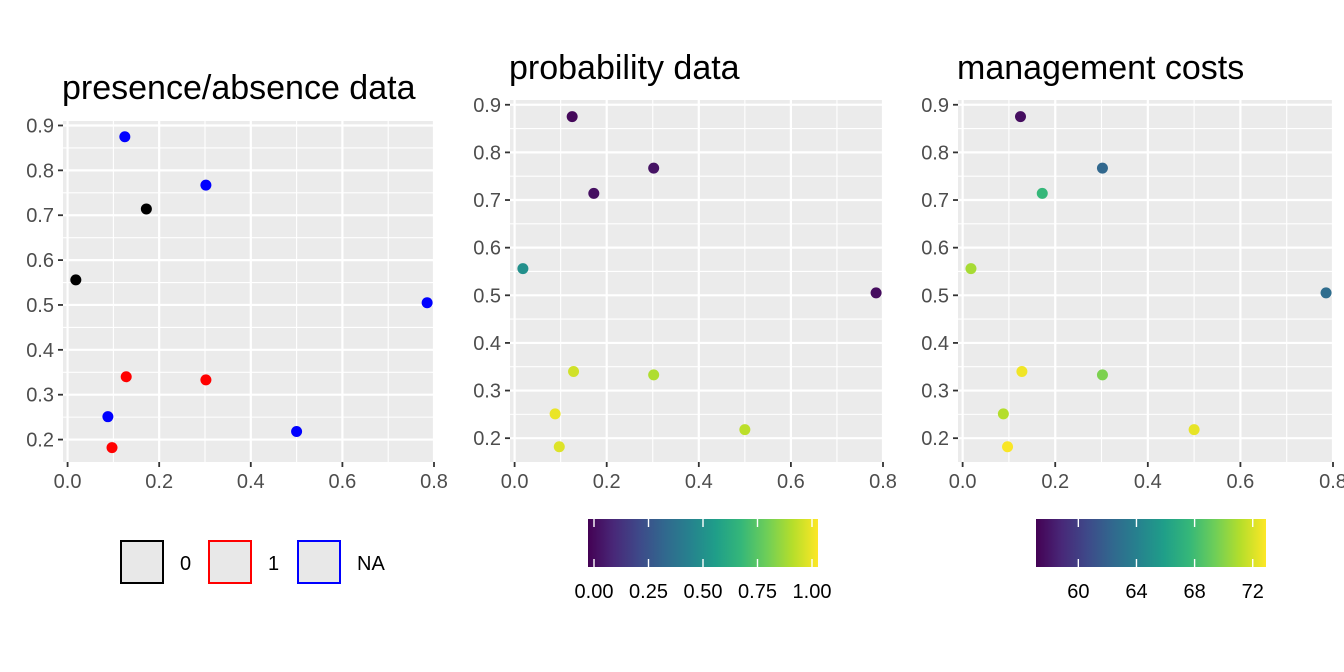  Describe the element at coordinates (703, 592) in the screenshot. I see `colorbar-label: 0.50` at that location.